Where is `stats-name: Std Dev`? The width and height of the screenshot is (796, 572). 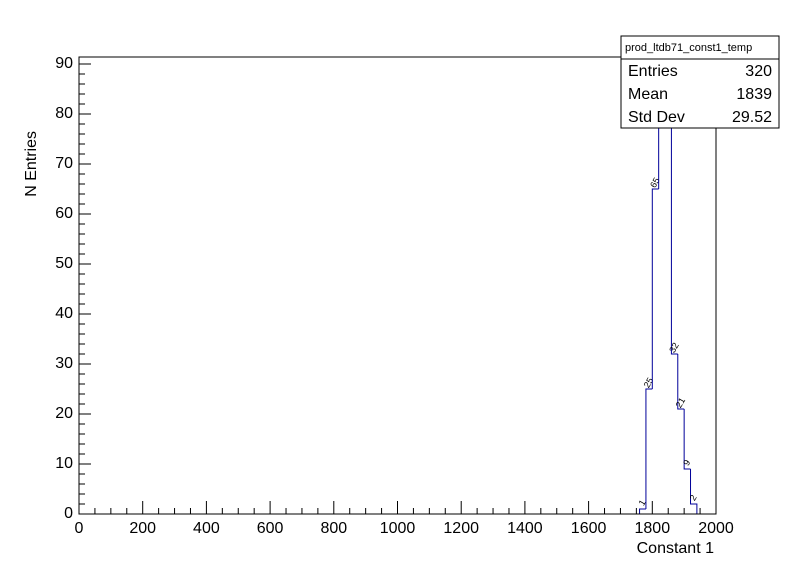 stats-name: Std Dev is located at coordinates (656, 117).